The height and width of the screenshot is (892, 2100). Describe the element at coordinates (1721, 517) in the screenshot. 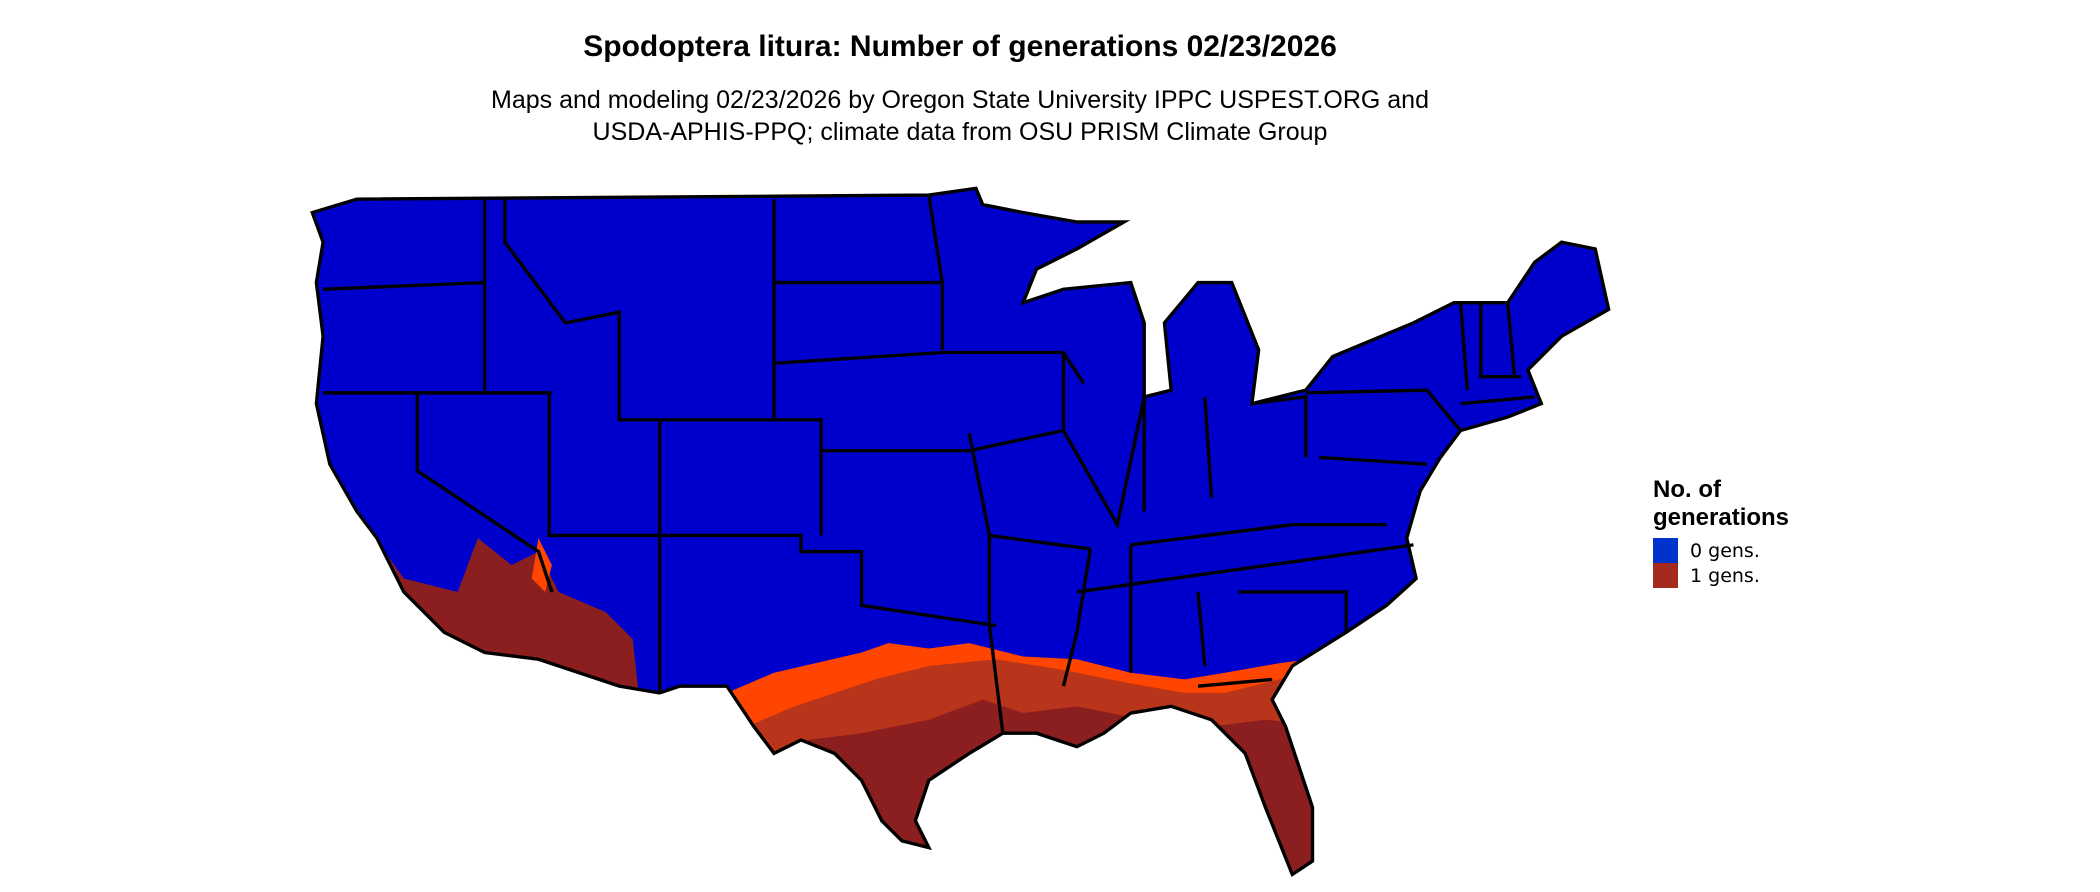

I see `legend-title-line-2: generations` at that location.